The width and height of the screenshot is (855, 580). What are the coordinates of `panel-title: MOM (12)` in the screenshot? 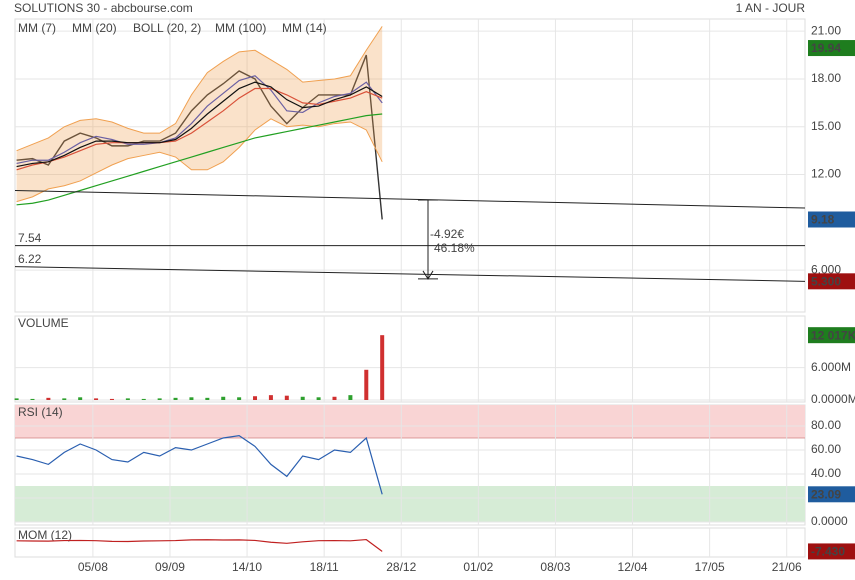 It's located at (45, 535).